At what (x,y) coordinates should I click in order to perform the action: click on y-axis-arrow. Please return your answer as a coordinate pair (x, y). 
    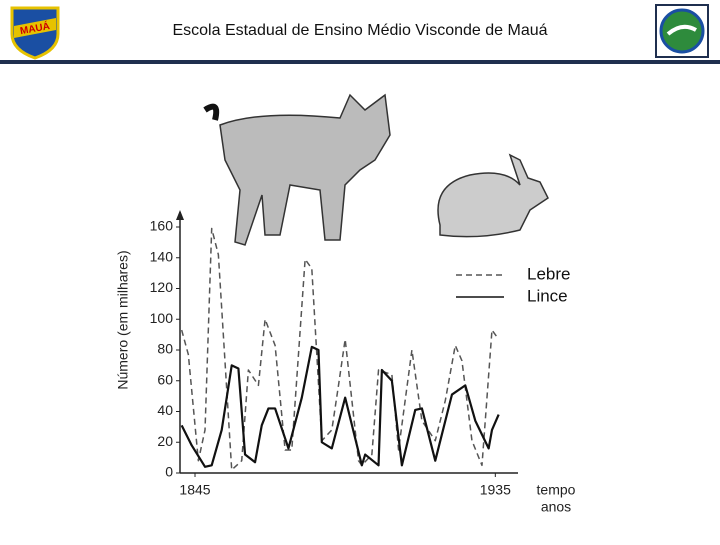
    Looking at the image, I should click on (180, 215).